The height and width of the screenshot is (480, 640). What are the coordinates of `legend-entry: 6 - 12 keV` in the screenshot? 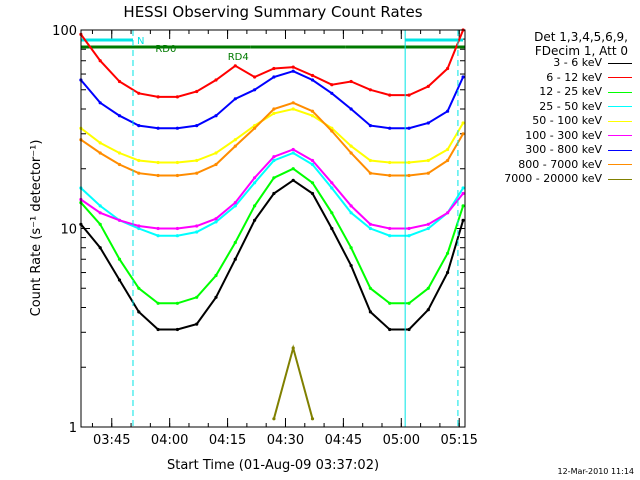 It's located at (568, 78).